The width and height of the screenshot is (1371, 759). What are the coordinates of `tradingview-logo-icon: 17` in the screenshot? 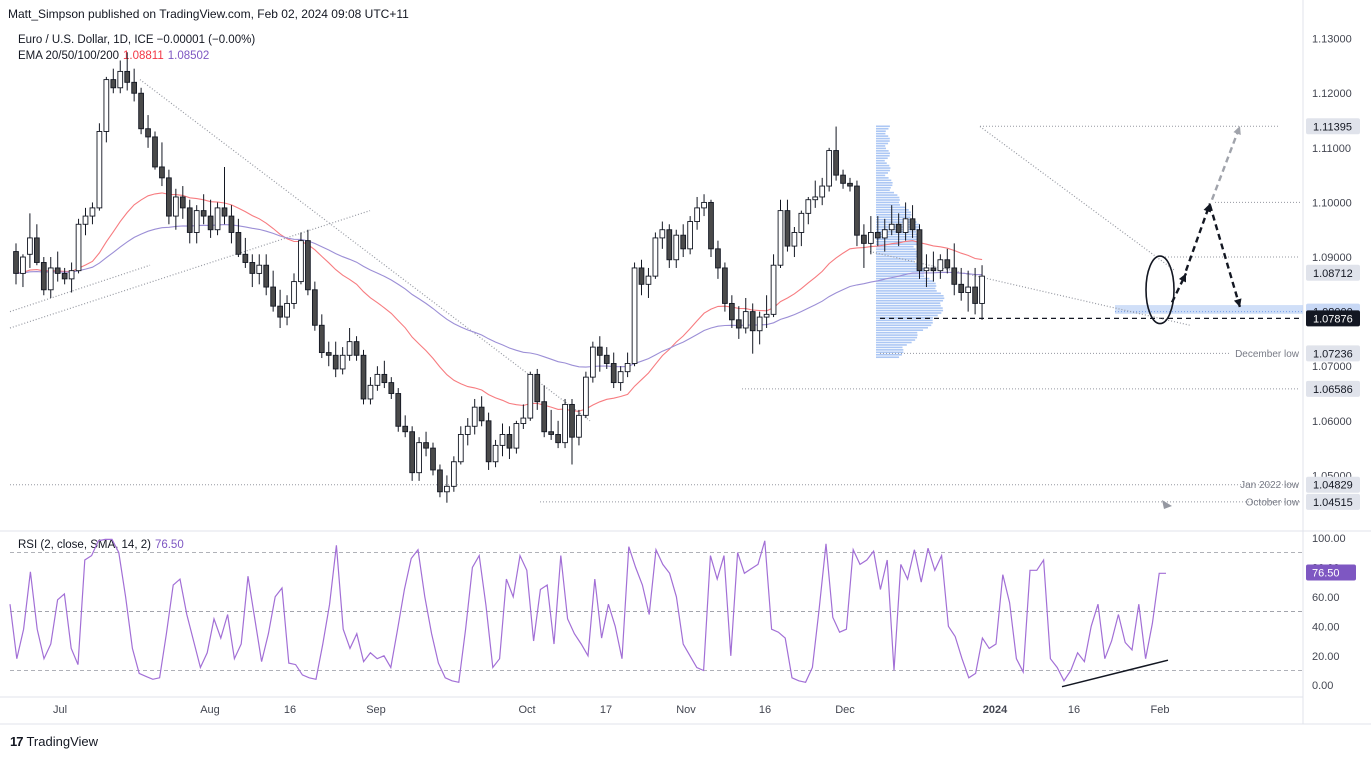 It's located at (17, 741).